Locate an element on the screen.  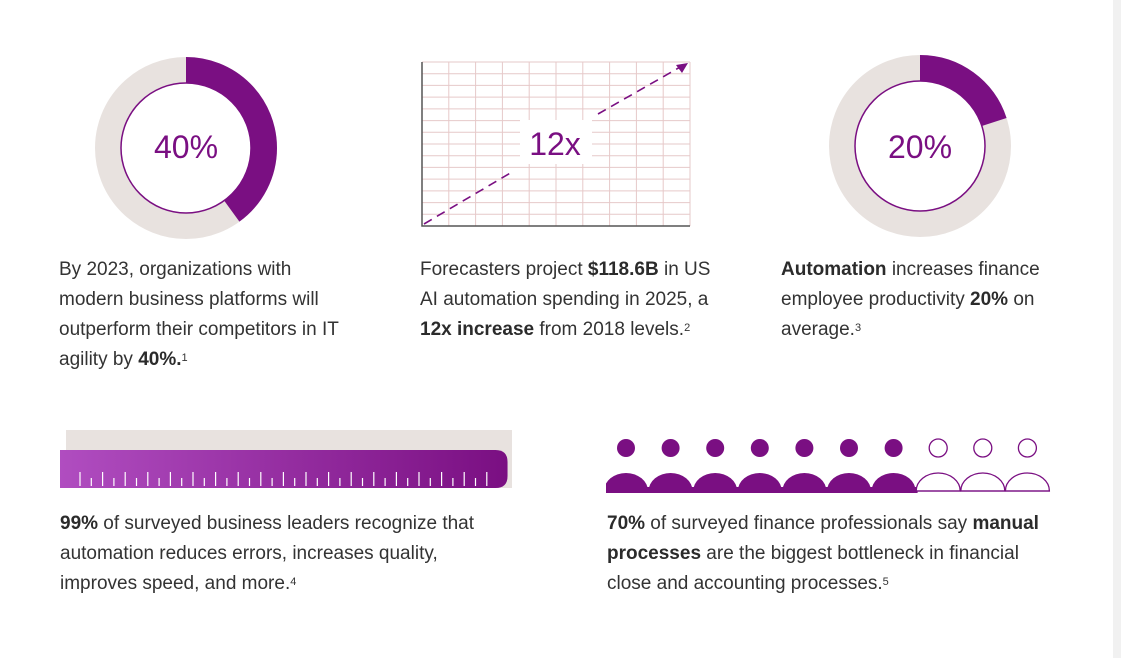
donut-chart-productivity is located at coordinates (920, 146).